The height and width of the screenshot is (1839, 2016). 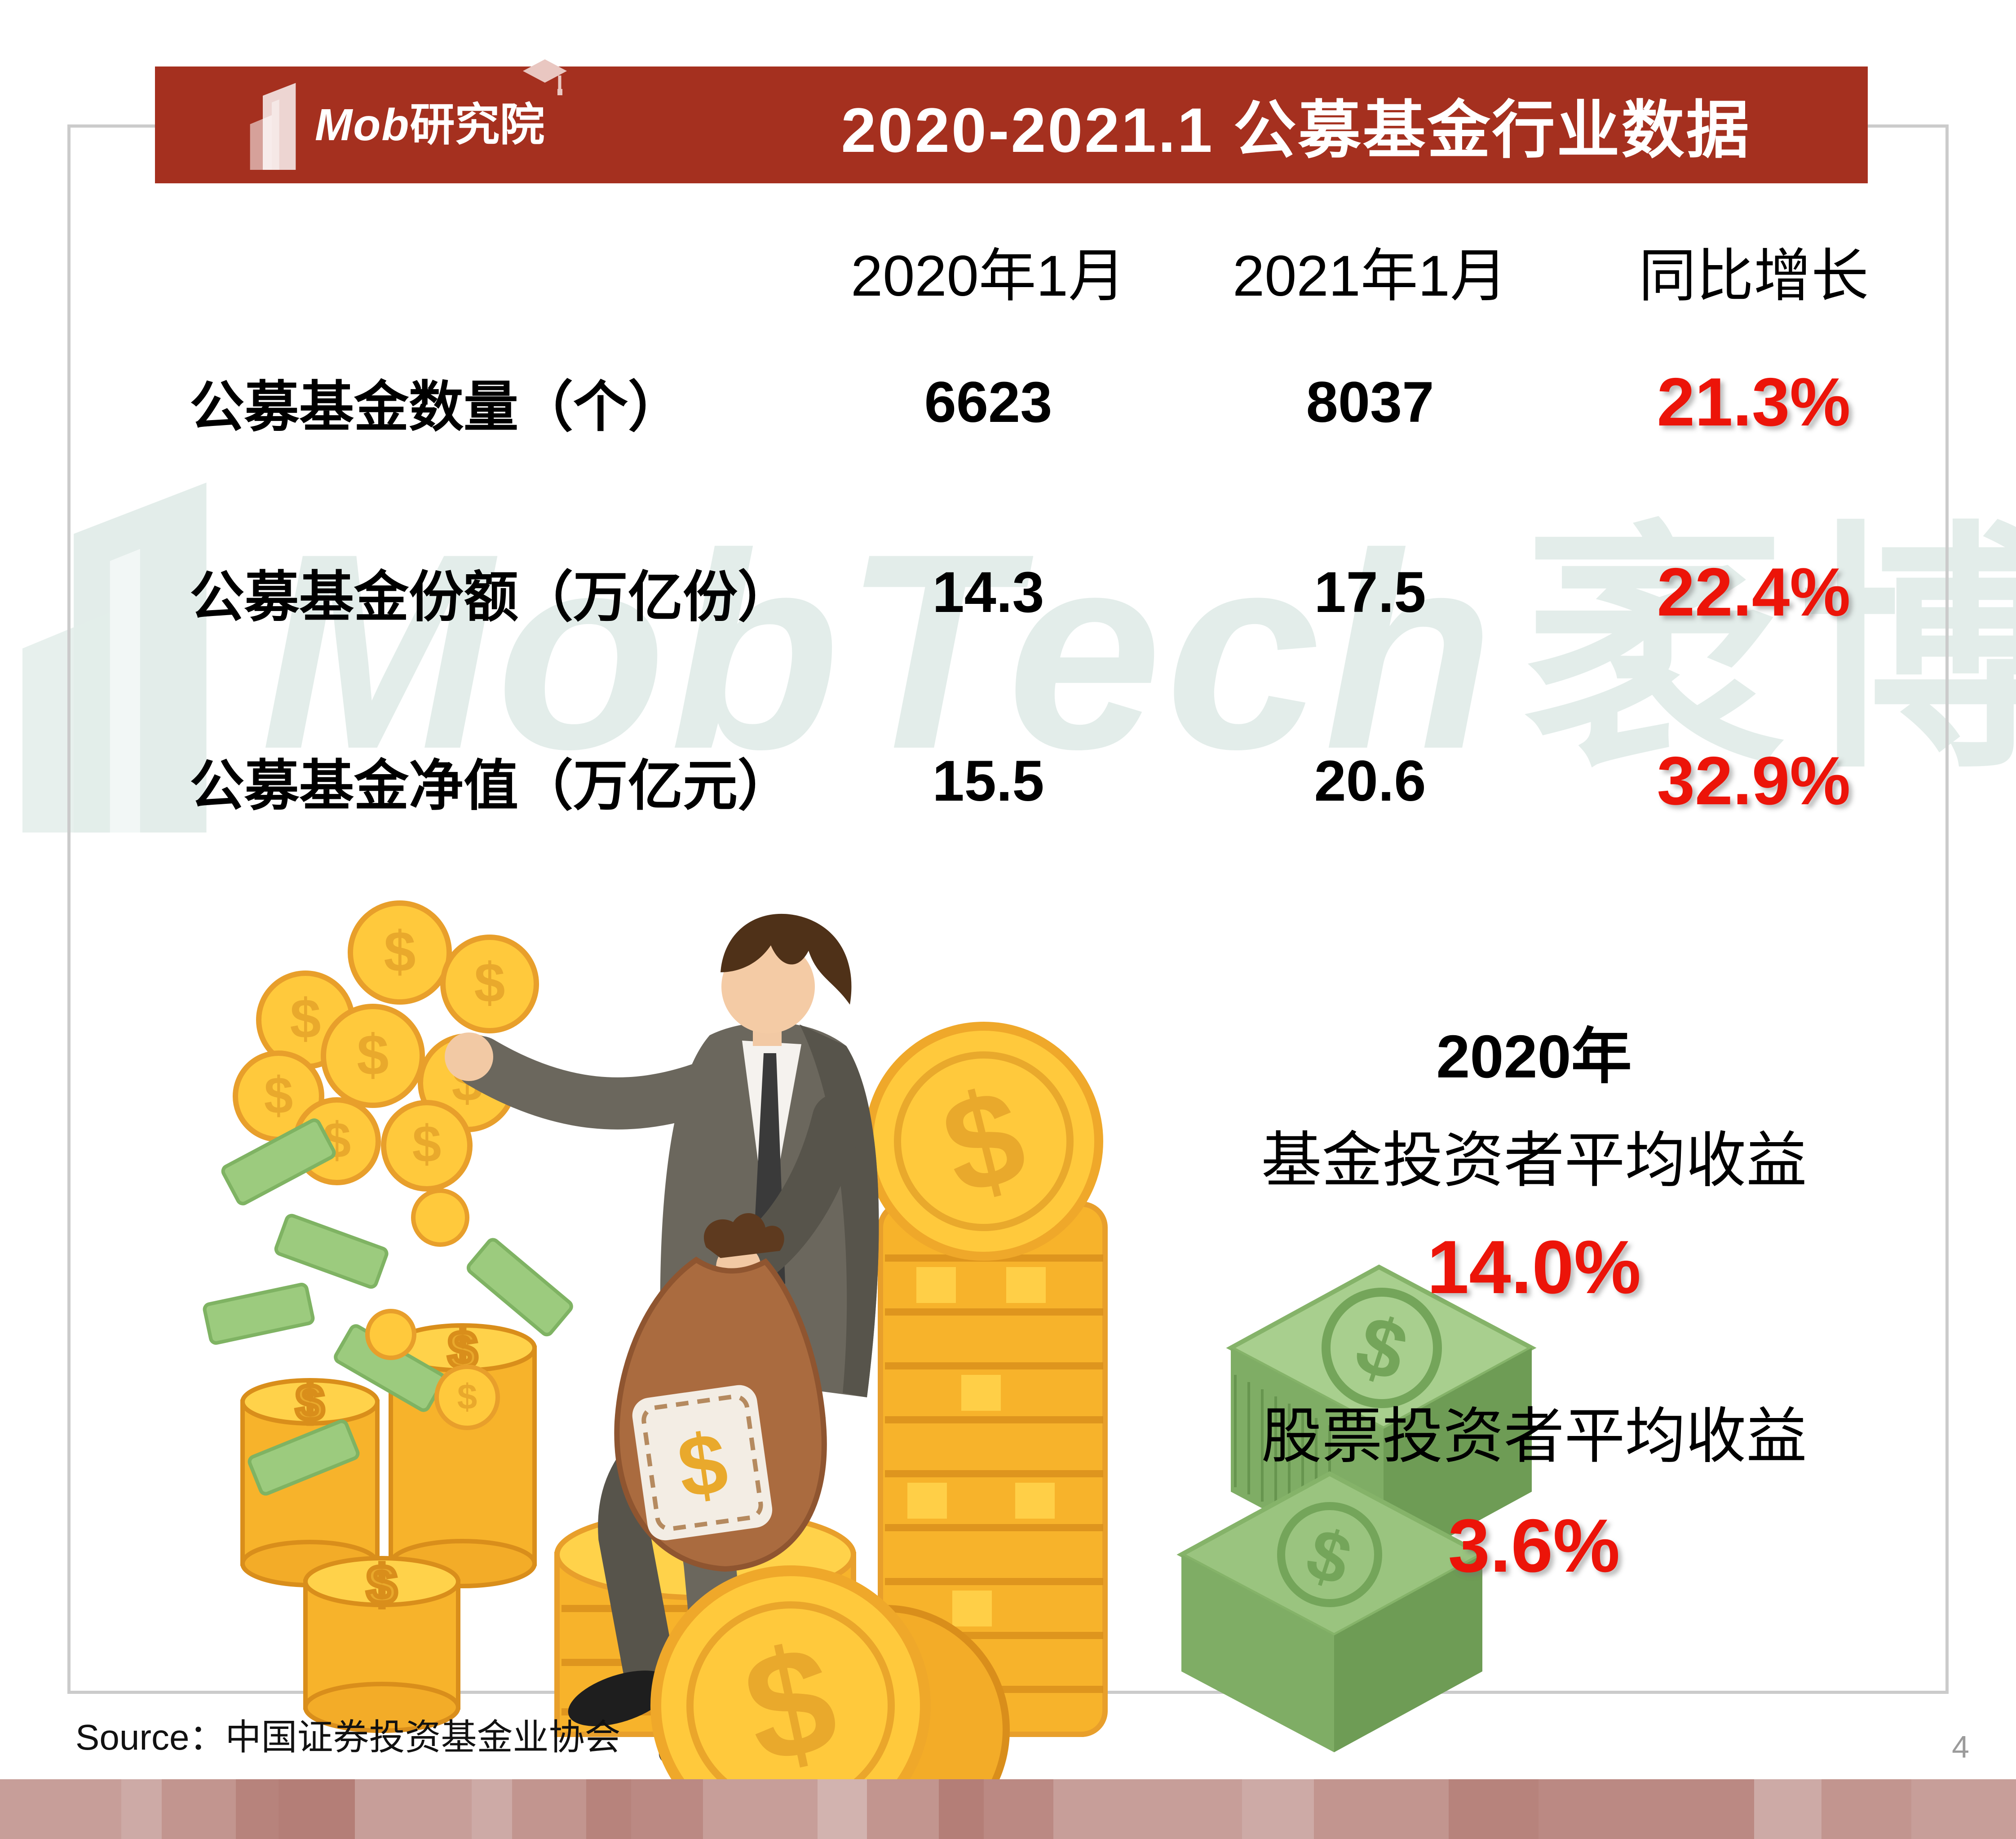 I want to click on growth-value: 32.9%, so click(x=1754, y=780).